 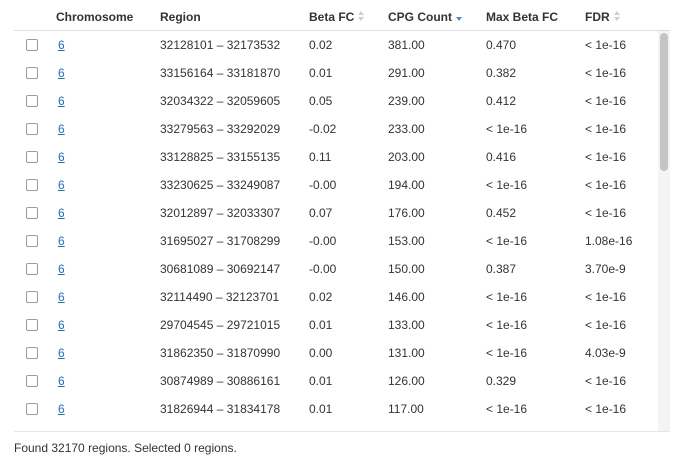 I want to click on beta-fc-cell: 0.00, so click(x=321, y=353).